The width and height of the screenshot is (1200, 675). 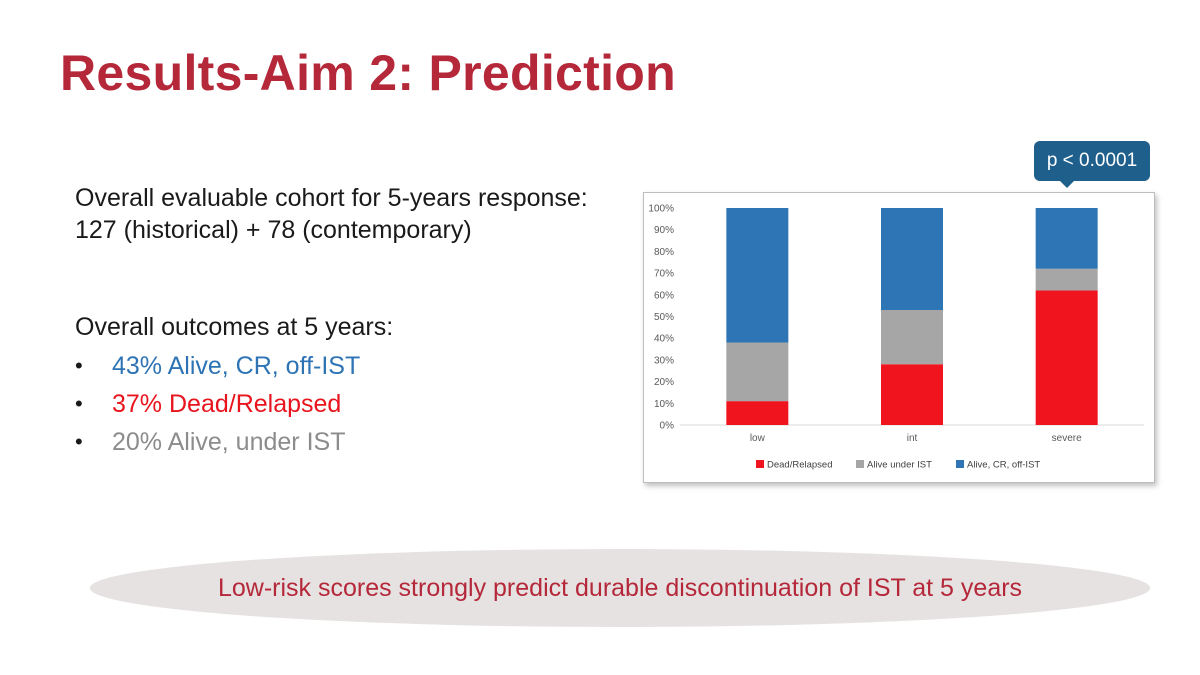 What do you see at coordinates (1003, 465) in the screenshot?
I see `legend-label: Alive, CR, off-IST` at bounding box center [1003, 465].